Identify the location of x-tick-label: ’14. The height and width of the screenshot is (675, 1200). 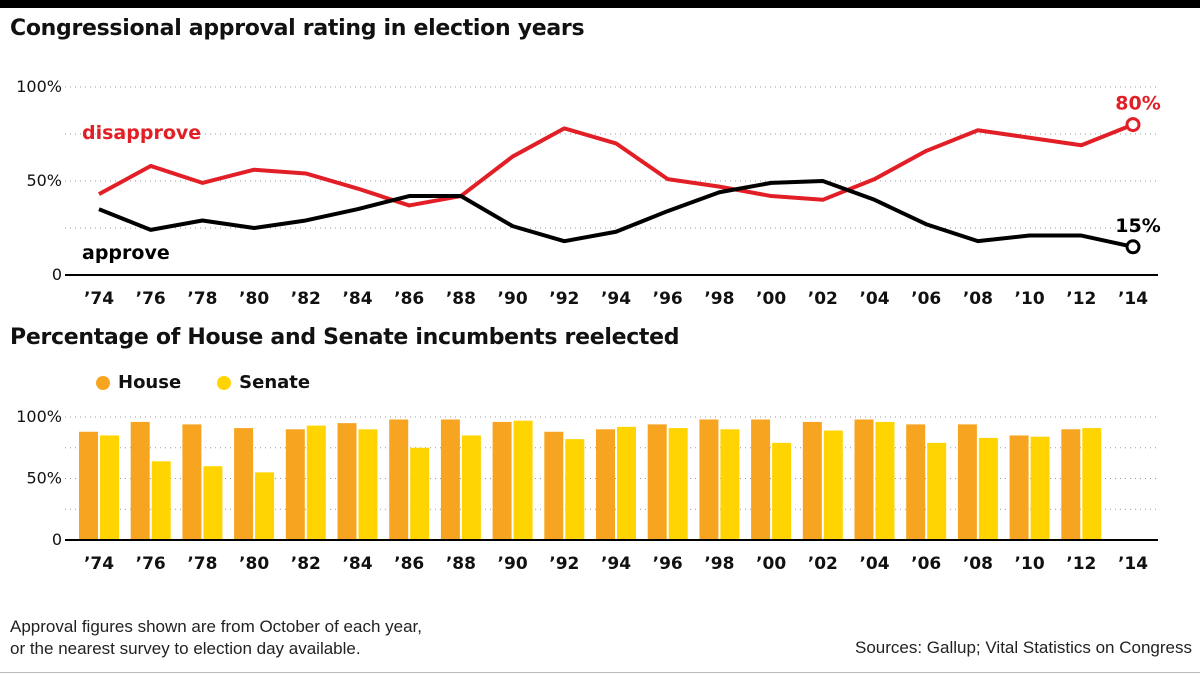
(1133, 564).